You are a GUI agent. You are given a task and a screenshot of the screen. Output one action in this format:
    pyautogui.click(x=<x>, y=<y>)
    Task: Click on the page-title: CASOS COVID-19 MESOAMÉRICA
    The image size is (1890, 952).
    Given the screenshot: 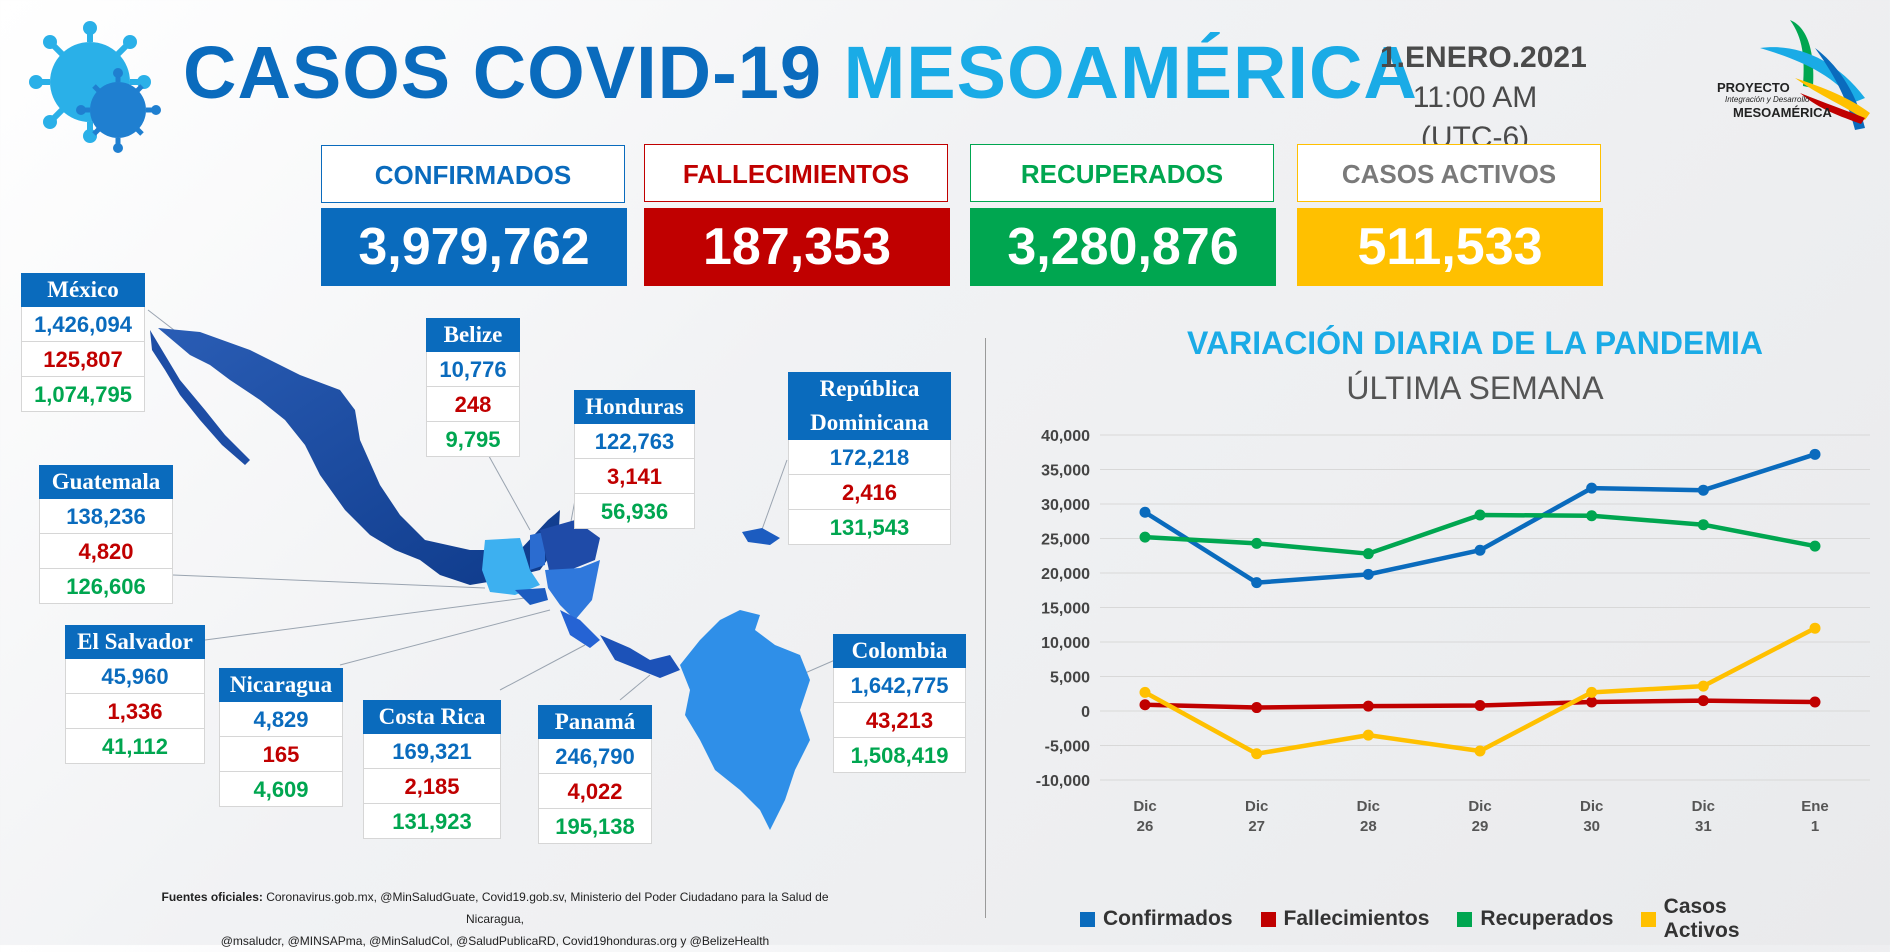 What is the action you would take?
    pyautogui.click(x=800, y=73)
    